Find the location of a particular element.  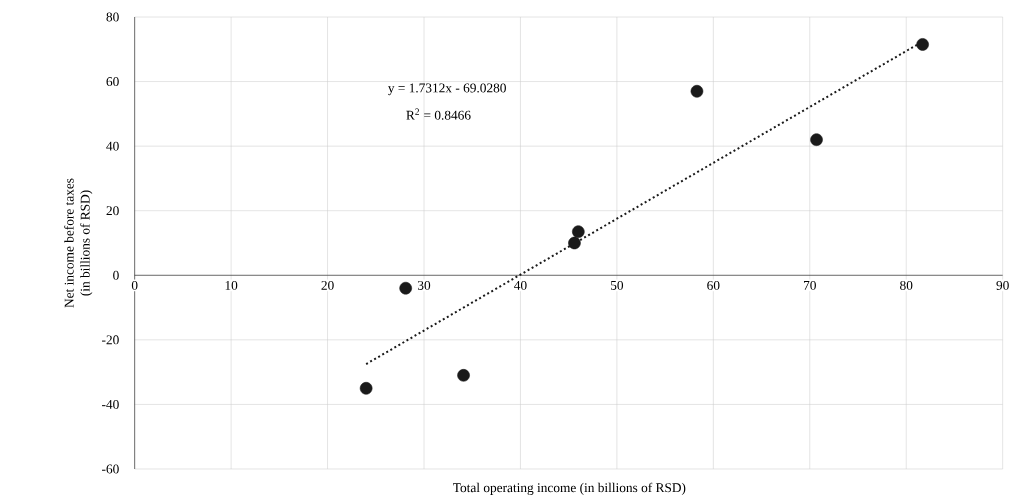

x-tick-label: 40 is located at coordinates (520, 285).